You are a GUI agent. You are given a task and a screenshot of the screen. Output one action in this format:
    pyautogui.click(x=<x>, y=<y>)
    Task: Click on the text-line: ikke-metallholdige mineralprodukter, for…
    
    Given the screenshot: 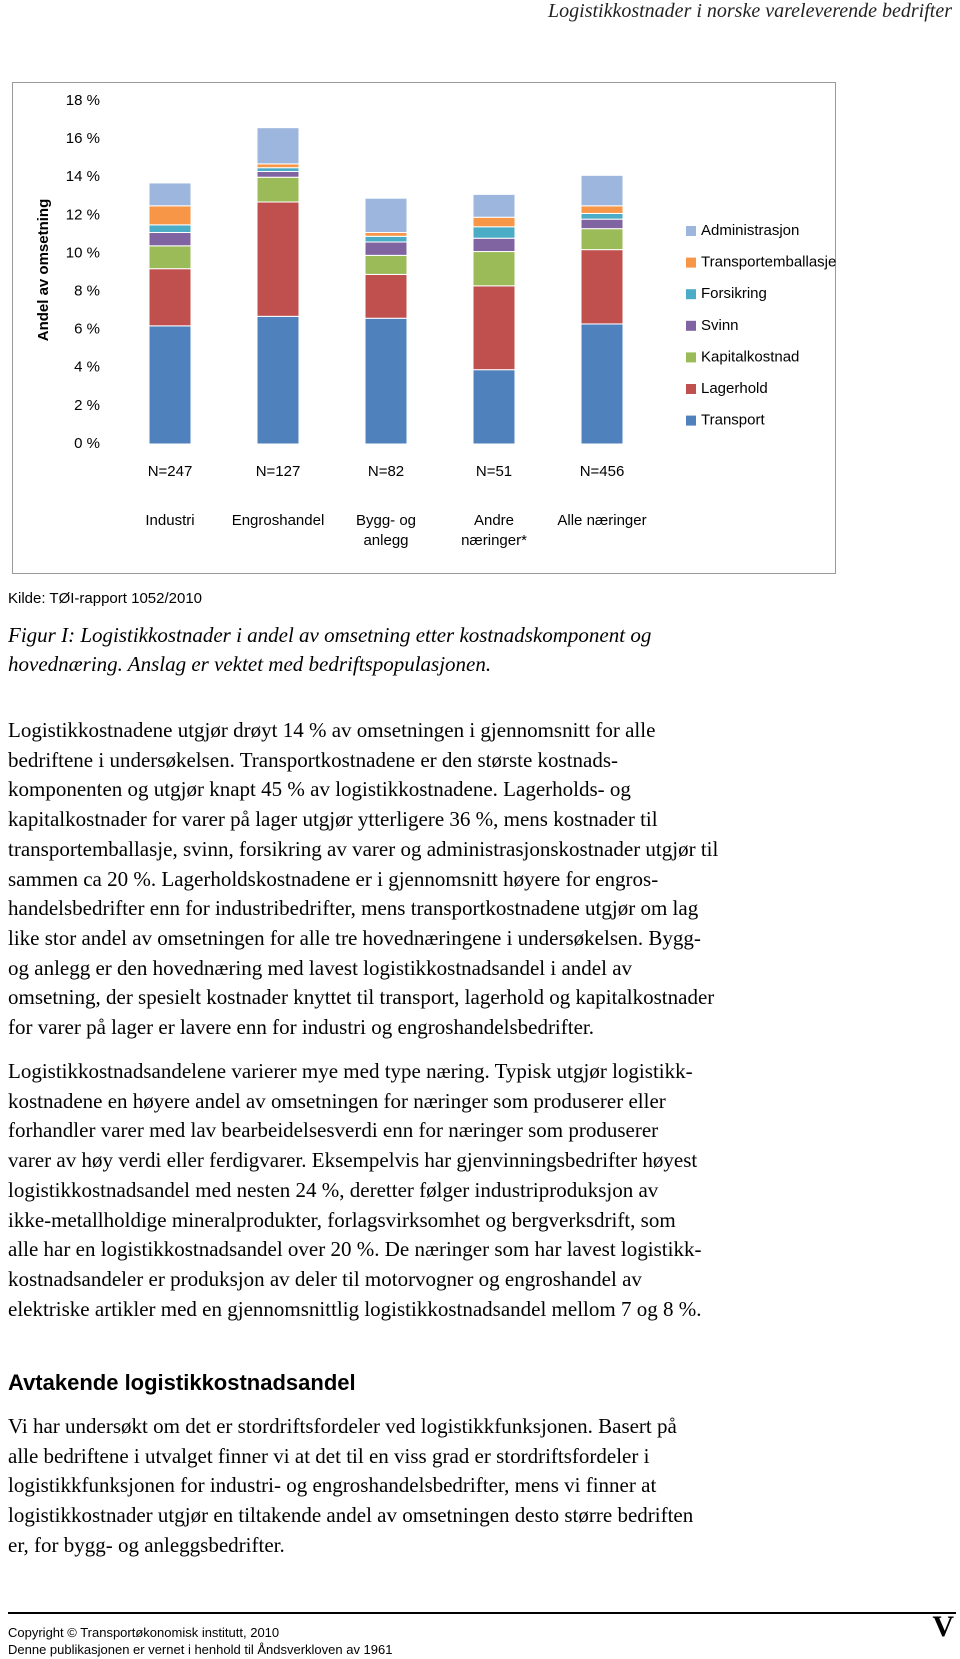 What is the action you would take?
    pyautogui.click(x=342, y=1219)
    